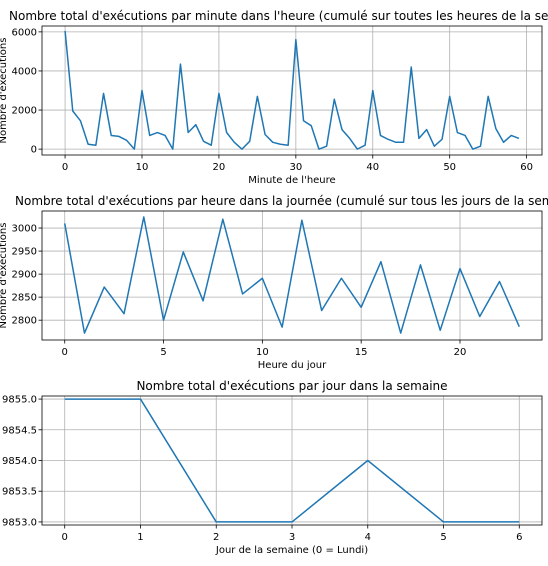 Image resolution: width=548 pixels, height=566 pixels. What do you see at coordinates (24, 111) in the screenshot?
I see `y-tick-label: 2000` at bounding box center [24, 111].